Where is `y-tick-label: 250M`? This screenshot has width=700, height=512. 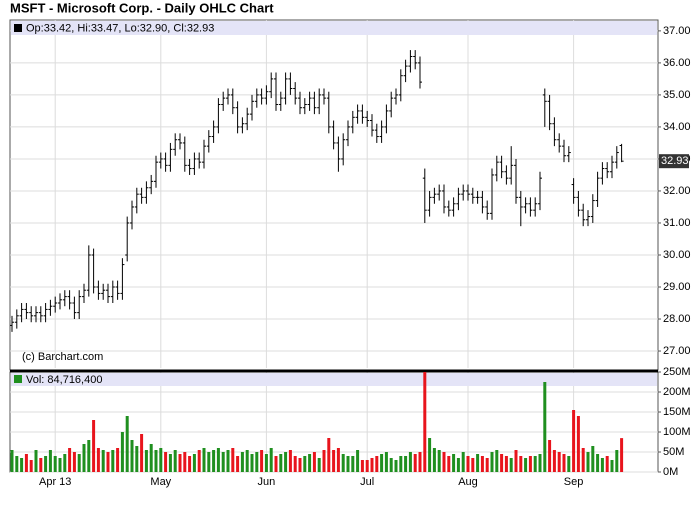 y-tick-label: 250M is located at coordinates (677, 372).